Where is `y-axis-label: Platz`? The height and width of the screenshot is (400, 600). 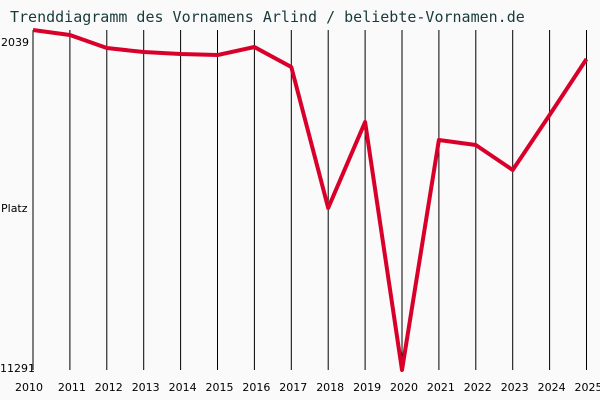
y-axis-label: Platz is located at coordinates (14, 208).